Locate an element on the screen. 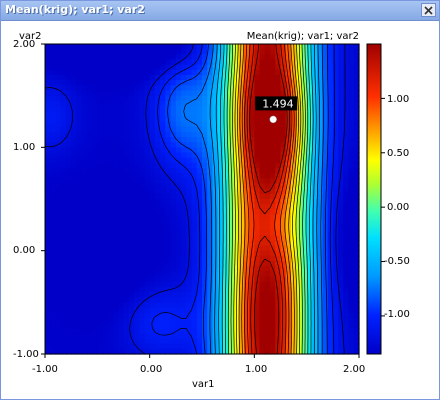 Image resolution: width=440 pixels, height=400 pixels. maximum-marker: 1.494 is located at coordinates (276, 110).